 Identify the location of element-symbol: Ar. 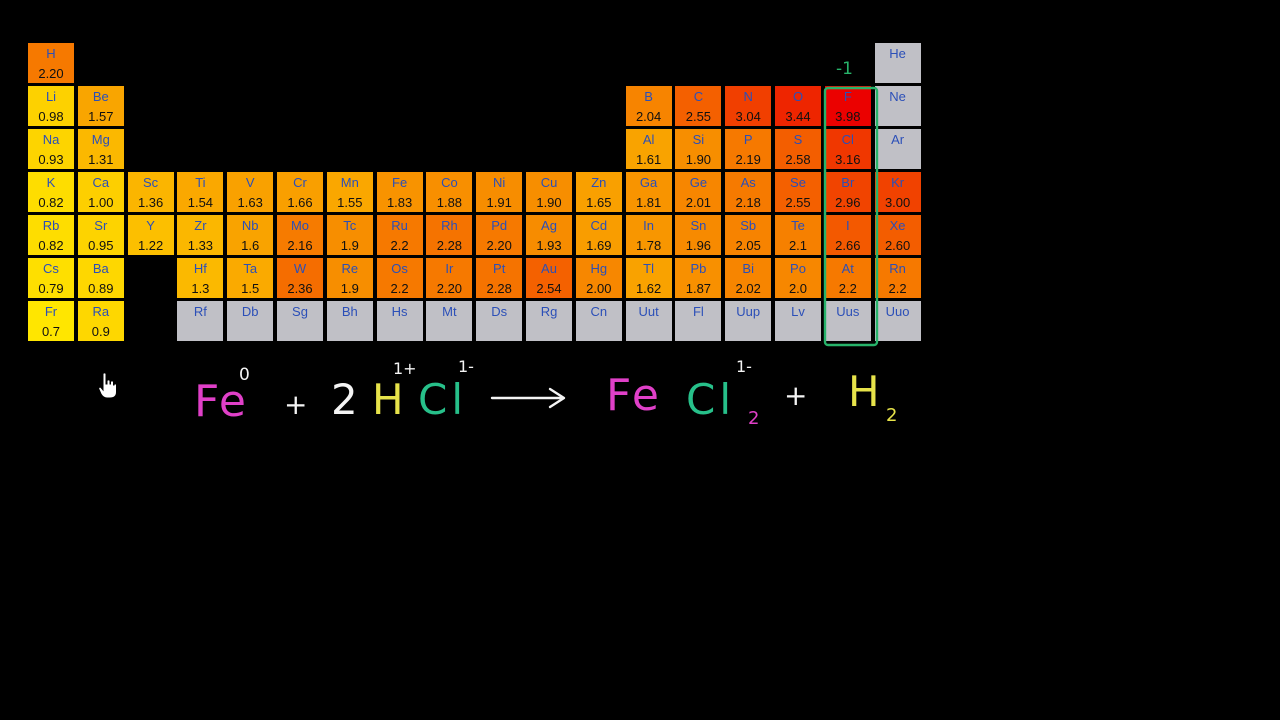
(898, 139).